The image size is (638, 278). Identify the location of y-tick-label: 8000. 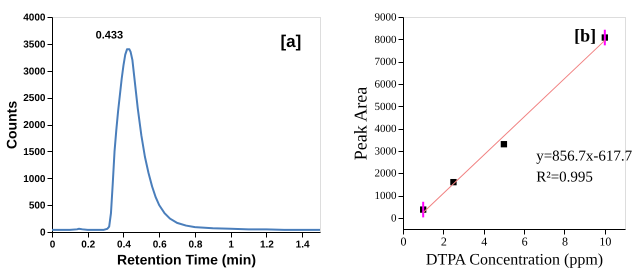
(385, 40).